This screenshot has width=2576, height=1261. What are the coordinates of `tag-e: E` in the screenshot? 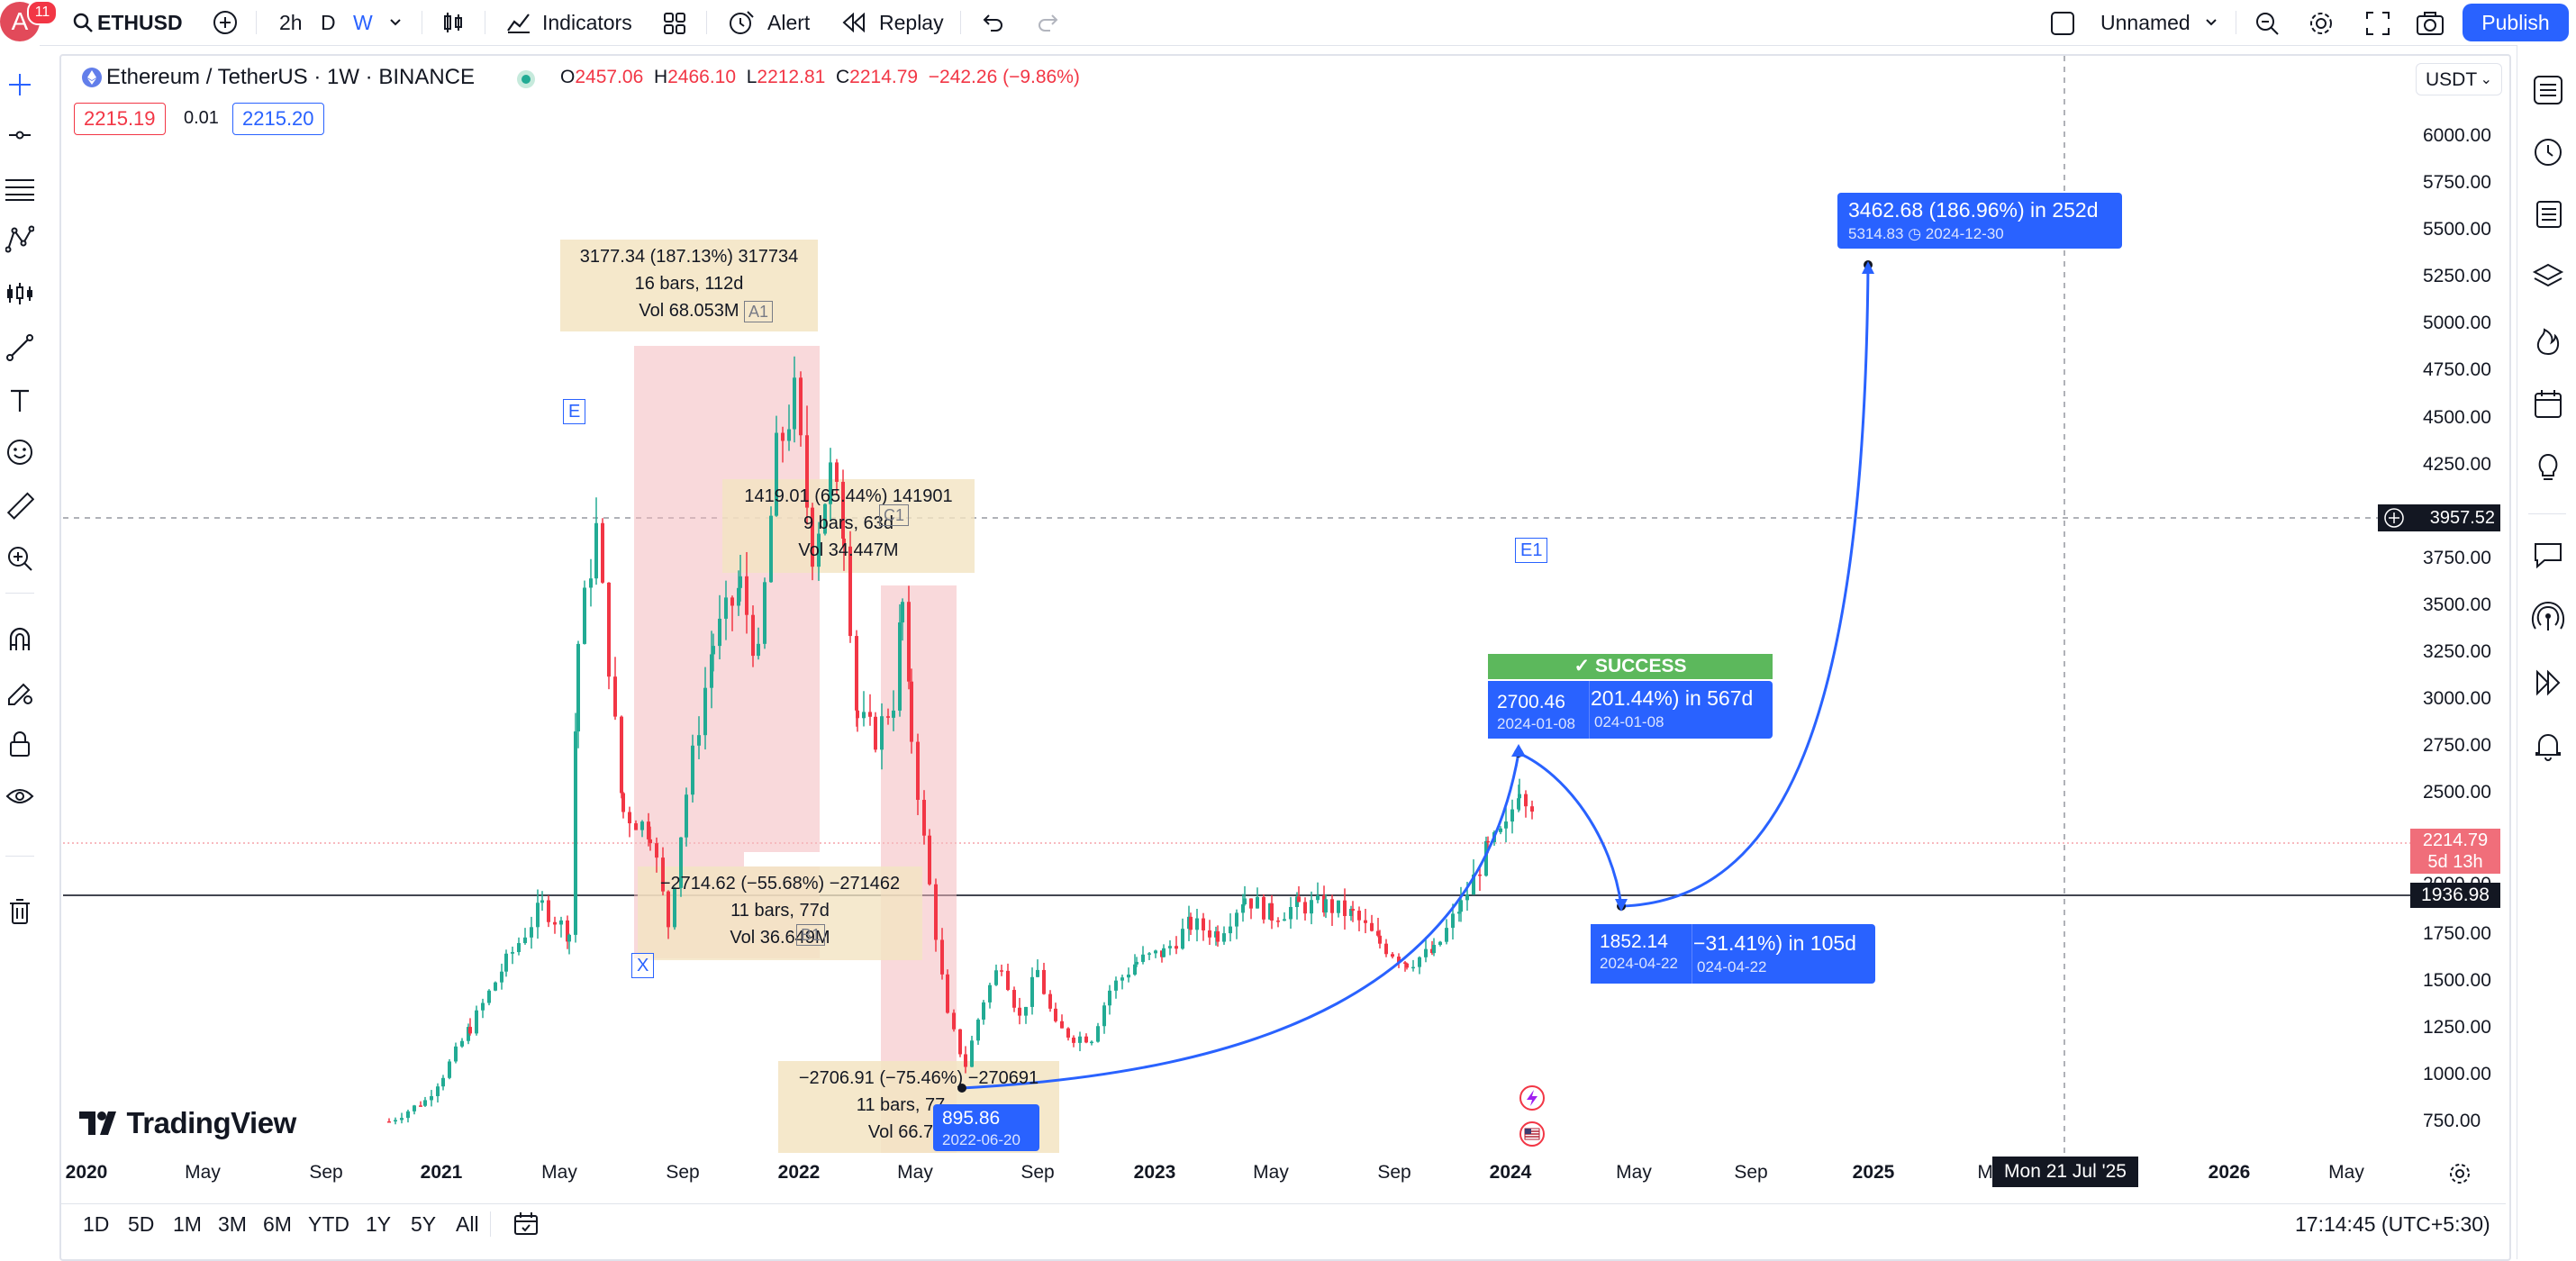 It's located at (574, 411).